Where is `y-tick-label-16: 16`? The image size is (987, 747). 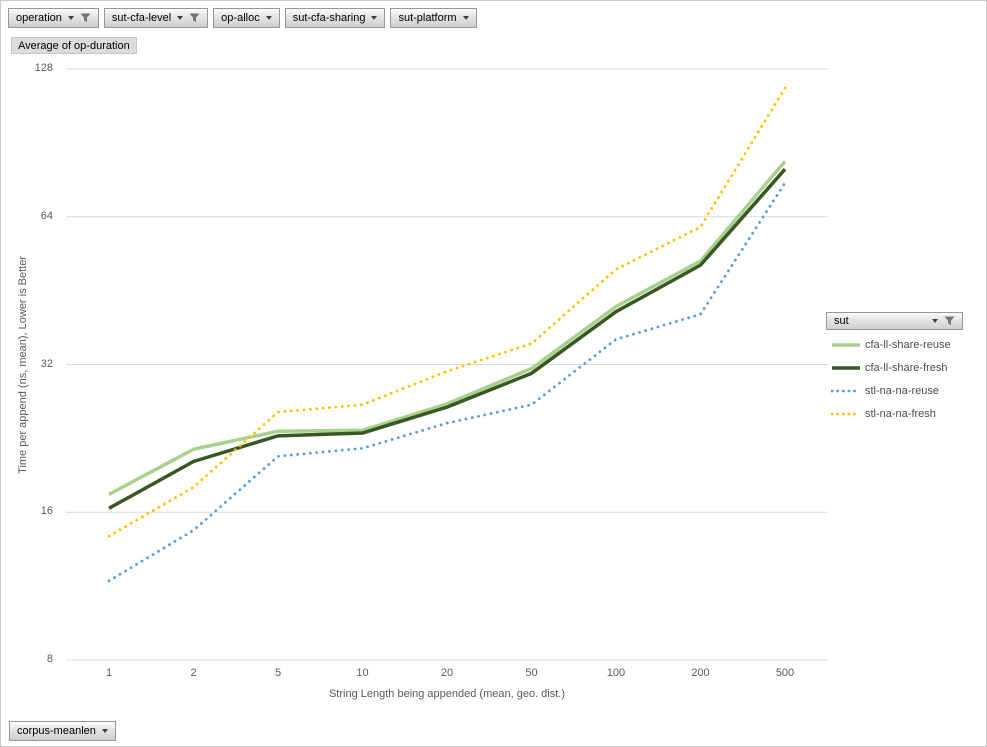 y-tick-label-16: 16 is located at coordinates (46, 511).